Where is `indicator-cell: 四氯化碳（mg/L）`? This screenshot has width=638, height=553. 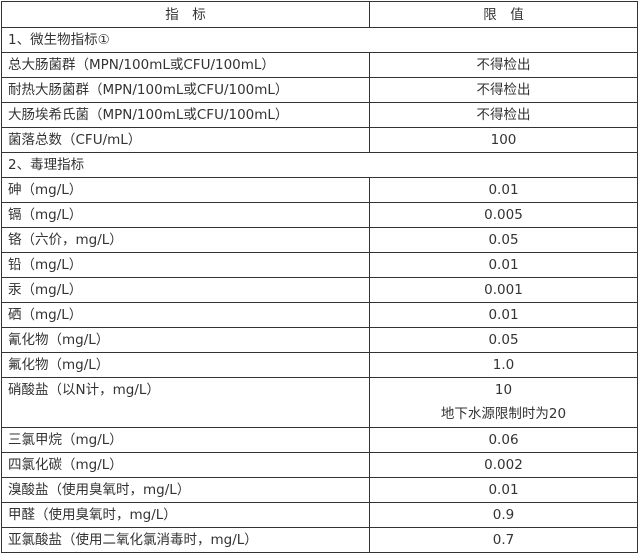 indicator-cell: 四氯化碳（mg/L） is located at coordinates (185, 465).